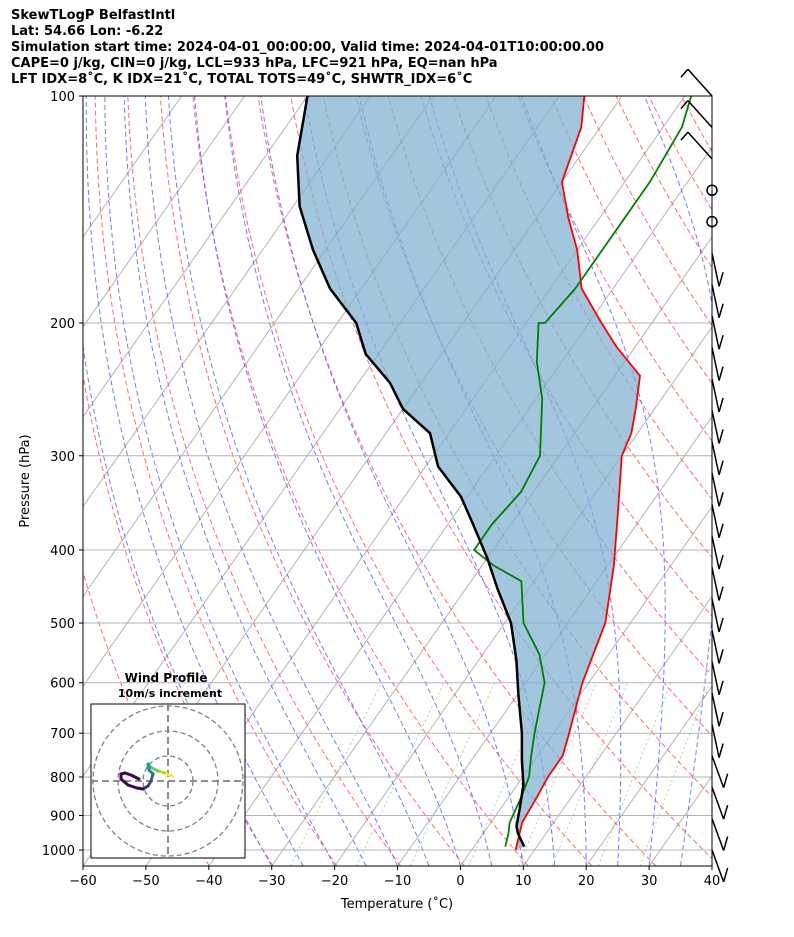 This screenshot has height=937, width=794. I want to click on chart-title: SkewTLogP BelfastIntl, so click(93, 15).